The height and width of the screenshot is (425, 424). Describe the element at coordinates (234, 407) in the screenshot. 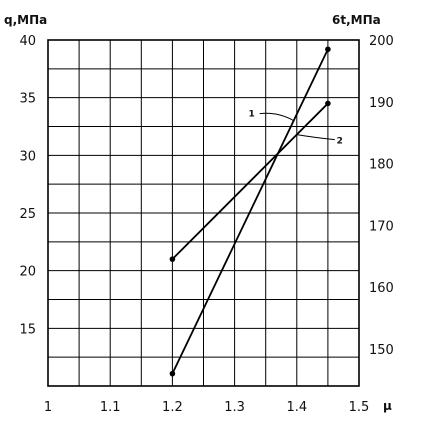

I see `x-tick-label: 1.3` at that location.